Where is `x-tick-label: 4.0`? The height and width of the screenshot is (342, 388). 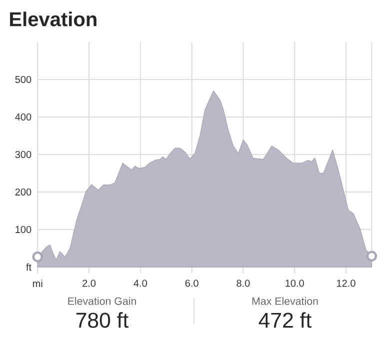
x-tick-label: 4.0 is located at coordinates (140, 283).